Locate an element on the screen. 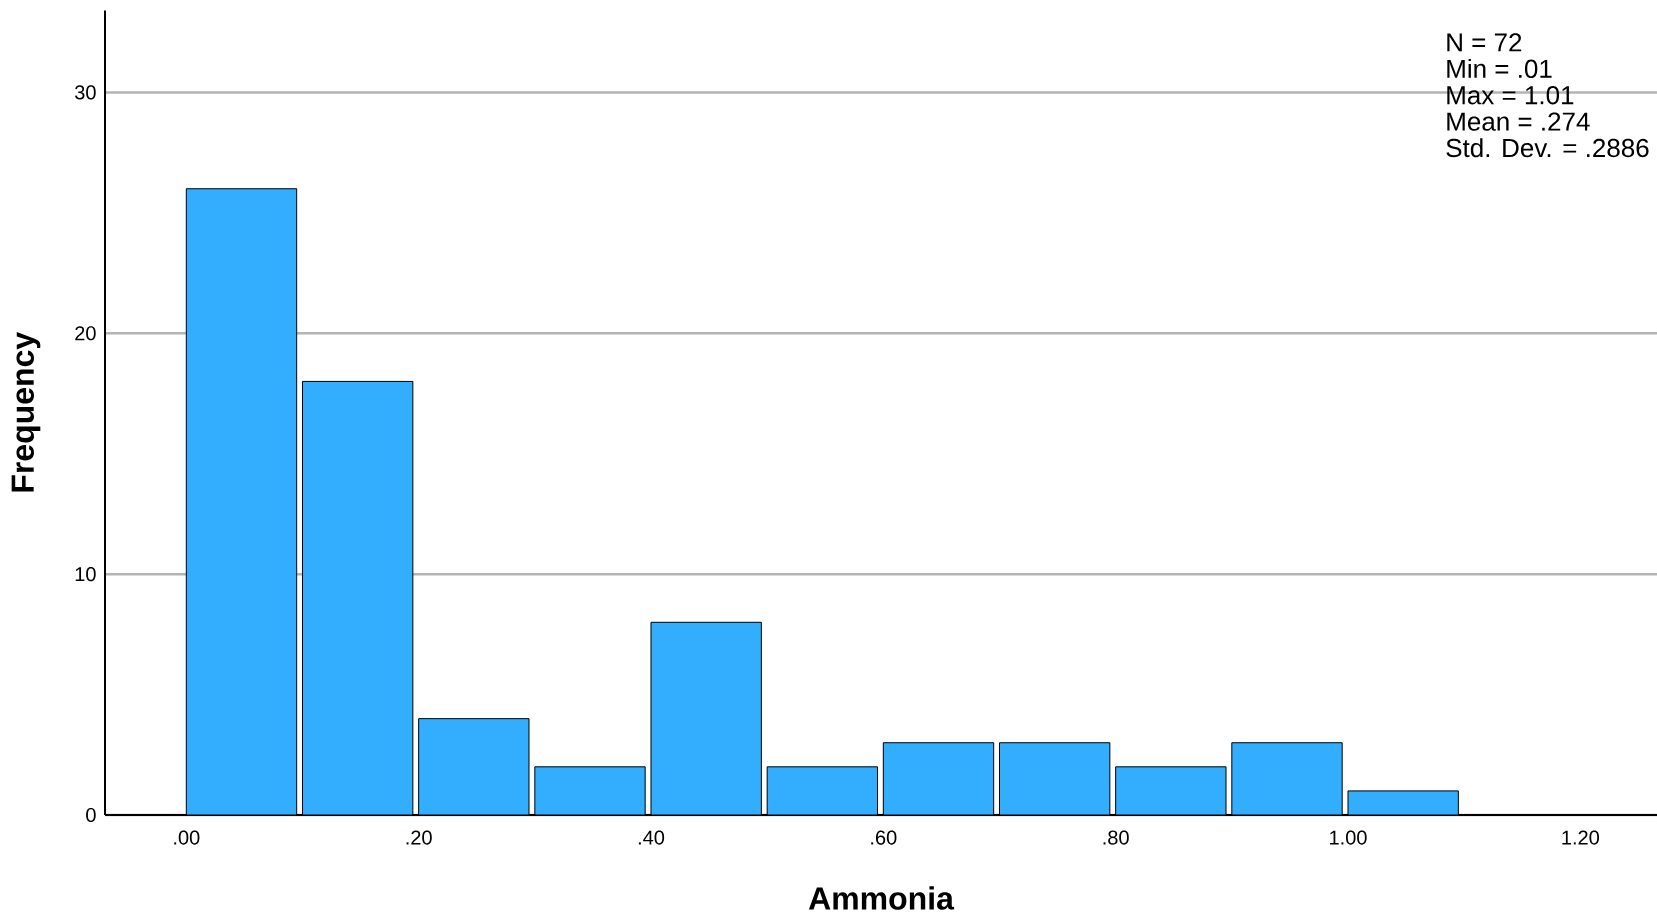 This screenshot has width=1657, height=918. y-tick-label: 0 is located at coordinates (91, 815).